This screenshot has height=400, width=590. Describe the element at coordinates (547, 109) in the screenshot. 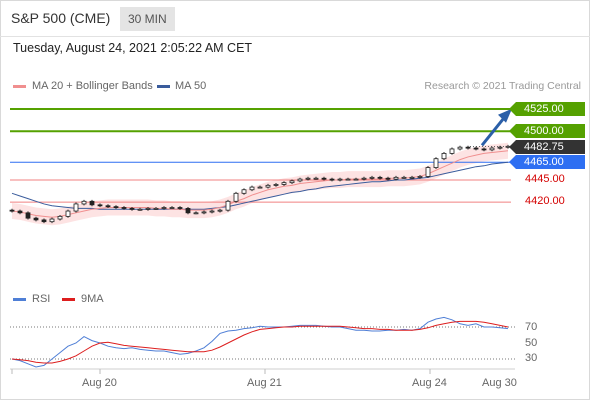

I see `level-tag-4525.00: 4525.00` at that location.